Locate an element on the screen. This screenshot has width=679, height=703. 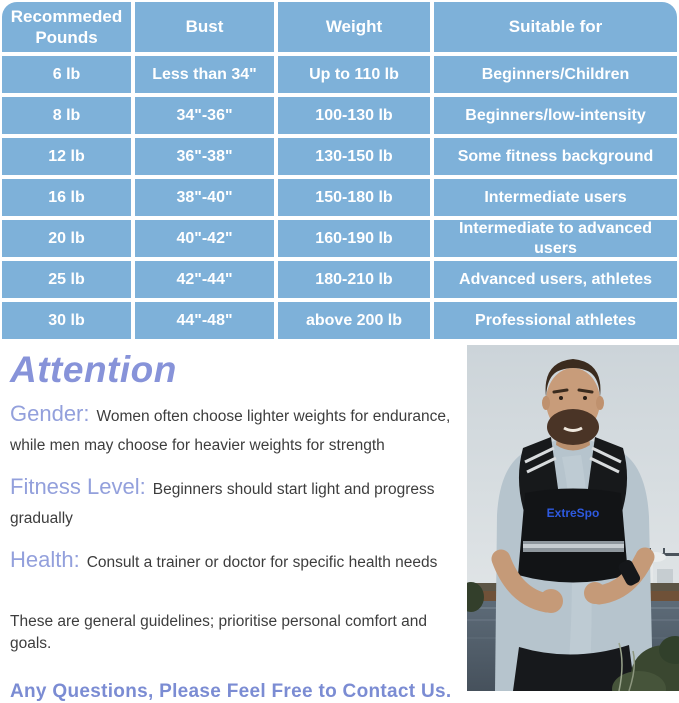
col-header-weight: Weight is located at coordinates (354, 27).